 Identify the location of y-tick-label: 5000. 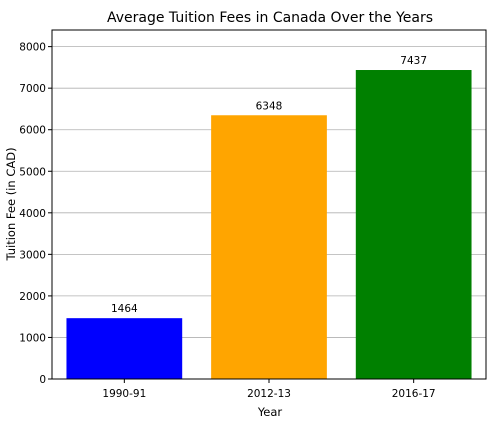
(32, 172).